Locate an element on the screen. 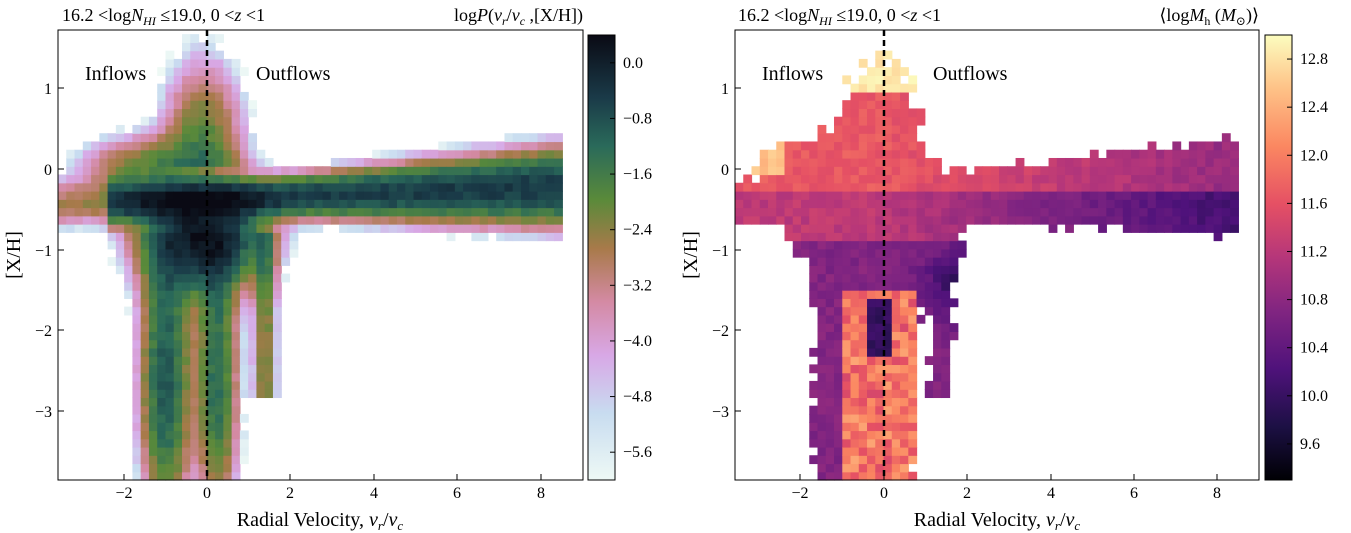 The width and height of the screenshot is (1351, 533). colorbar-tick-label: 0.0 is located at coordinates (633, 63).